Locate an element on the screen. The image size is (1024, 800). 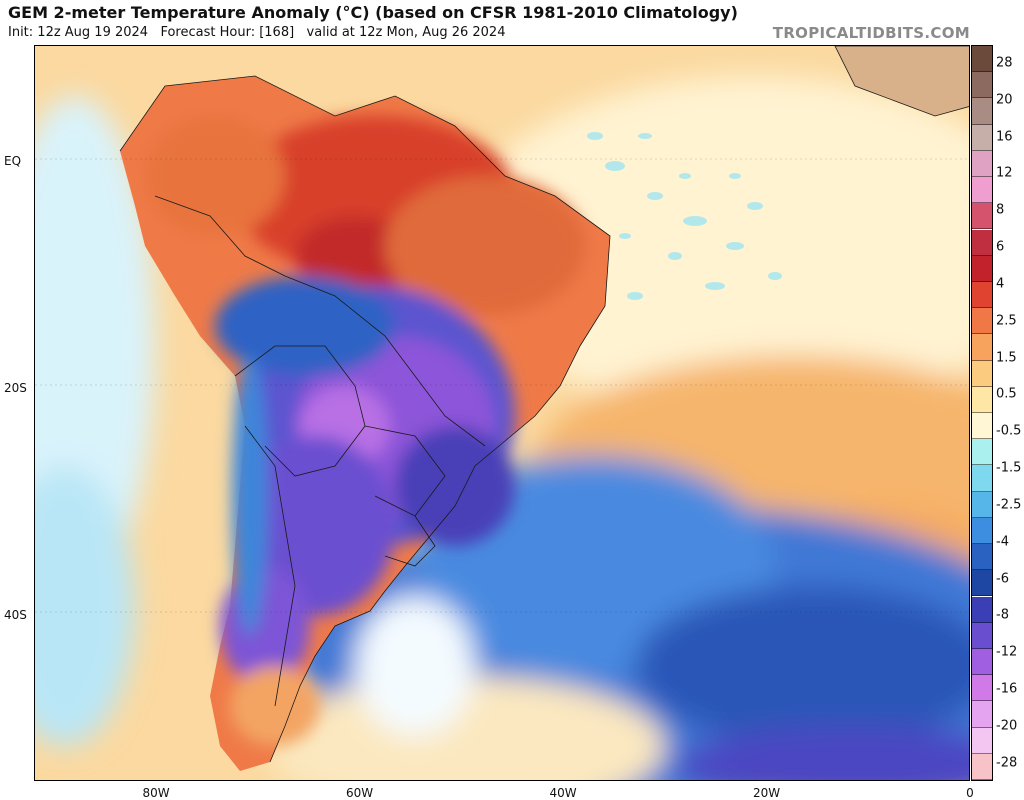
colorbar-tick-label: 8 is located at coordinates (1000, 210).